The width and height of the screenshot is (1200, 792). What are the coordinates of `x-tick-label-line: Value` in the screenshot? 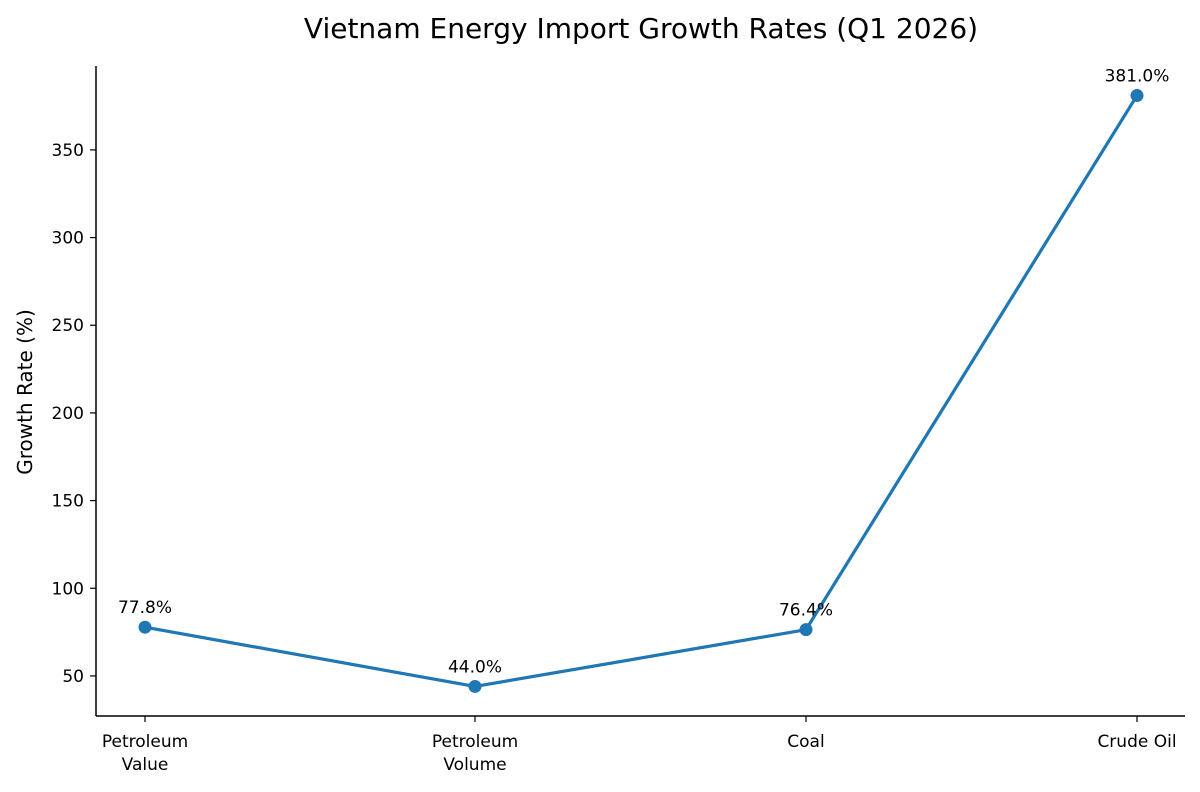 It's located at (145, 765).